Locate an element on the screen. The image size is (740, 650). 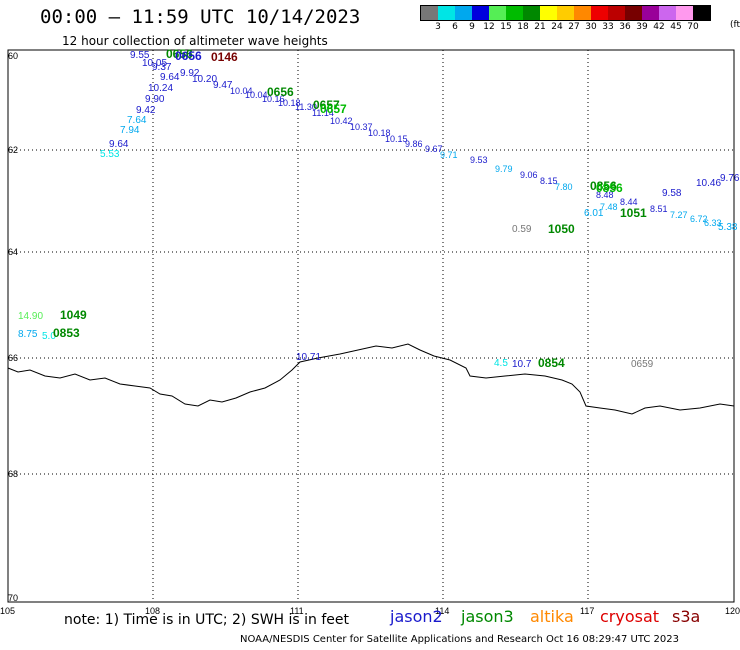
track-label: 11.30 is located at coordinates (306, 107).